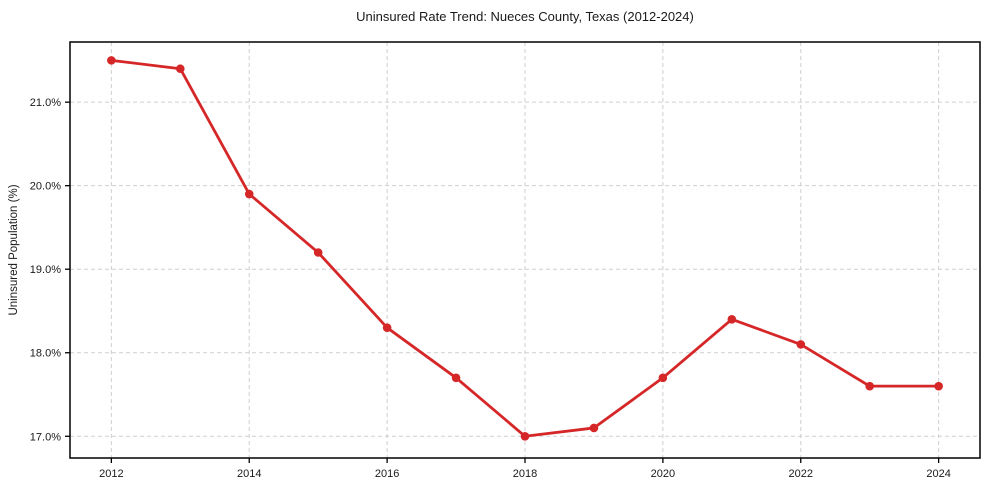 This screenshot has height=490, width=989. What do you see at coordinates (45, 187) in the screenshot?
I see `y-tick-label: 20.0%` at bounding box center [45, 187].